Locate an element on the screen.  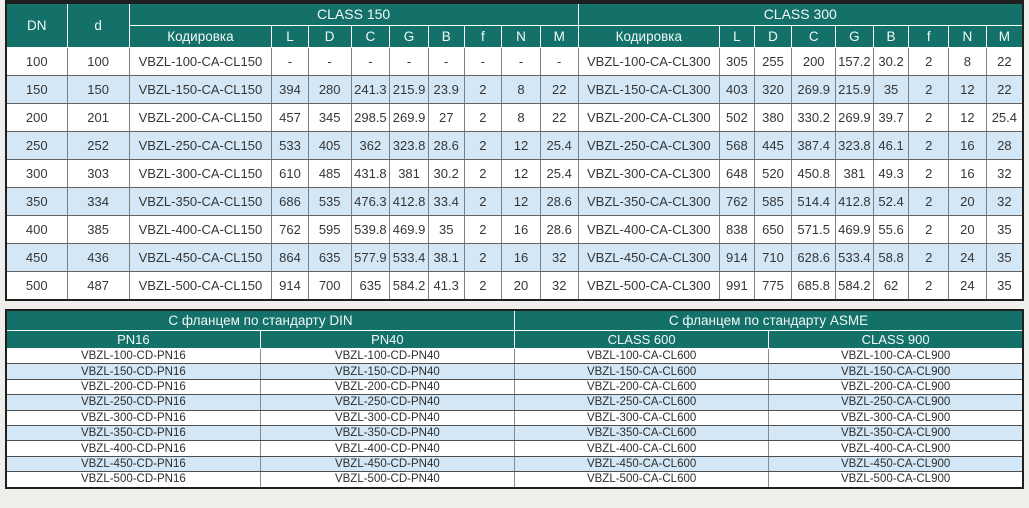
sub-header-dim: L is located at coordinates (290, 36).